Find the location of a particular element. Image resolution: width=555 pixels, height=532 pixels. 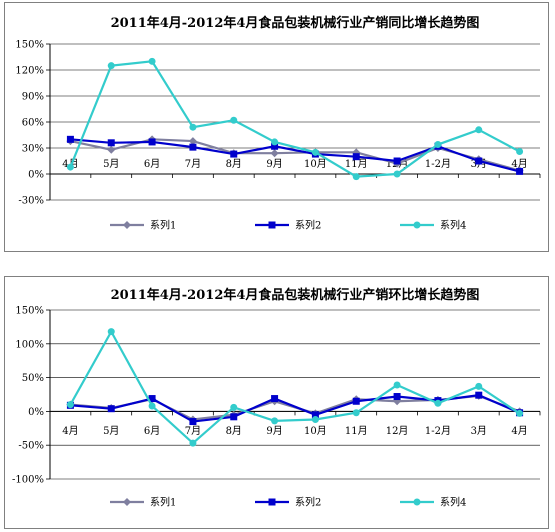

y-tick-label: 30% is located at coordinates (33, 149).